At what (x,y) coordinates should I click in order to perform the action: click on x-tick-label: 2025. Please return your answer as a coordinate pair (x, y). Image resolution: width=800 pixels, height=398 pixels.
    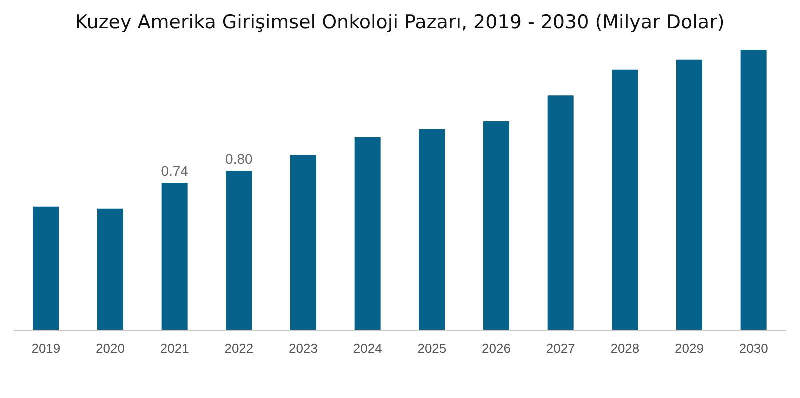
    Looking at the image, I should click on (432, 348).